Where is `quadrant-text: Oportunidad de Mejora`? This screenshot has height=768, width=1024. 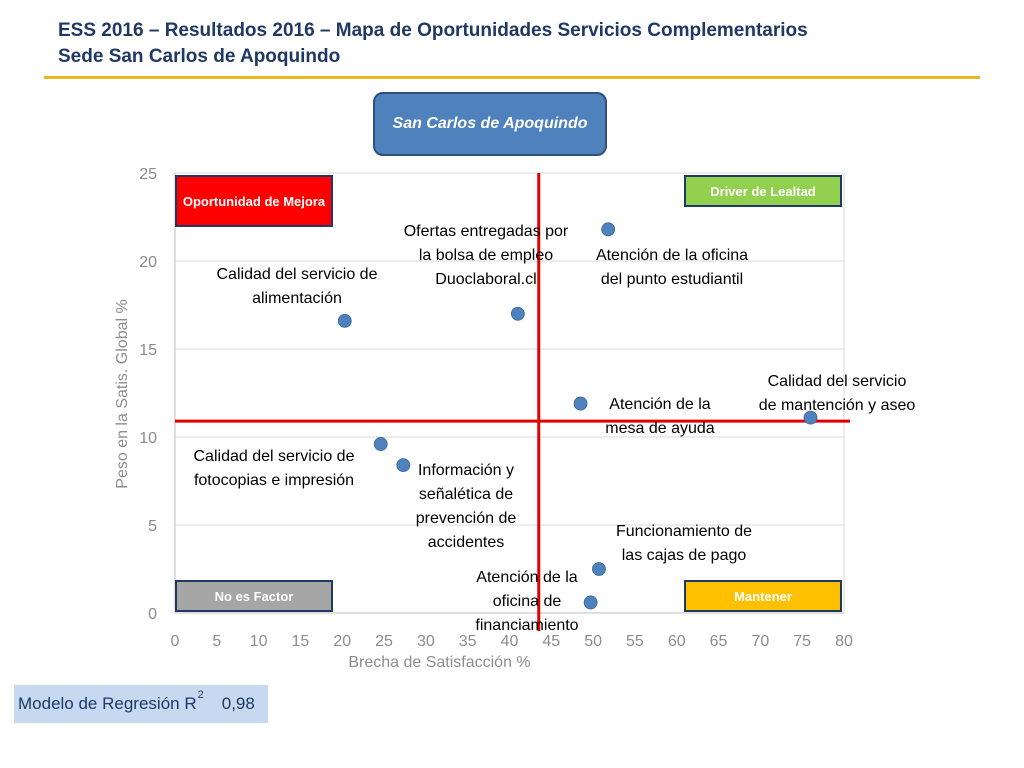 quadrant-text: Oportunidad de Mejora is located at coordinates (254, 201).